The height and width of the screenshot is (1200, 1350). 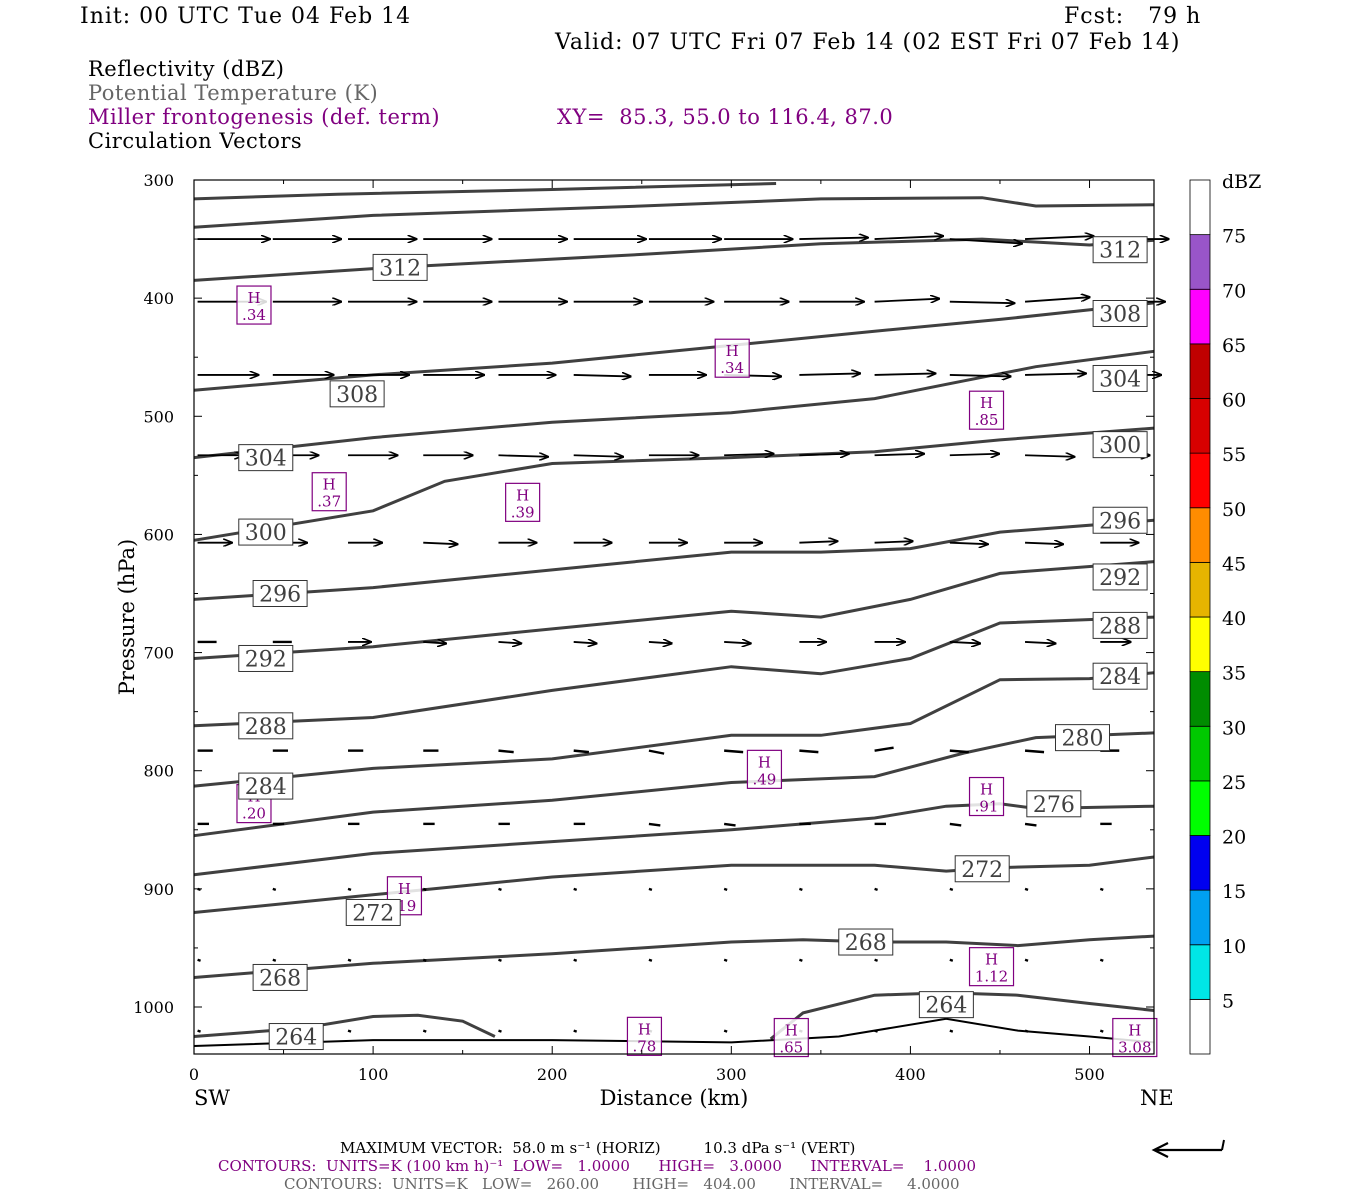 I want to click on forecast-hour: Fcst: 79 h, so click(x=1133, y=16).